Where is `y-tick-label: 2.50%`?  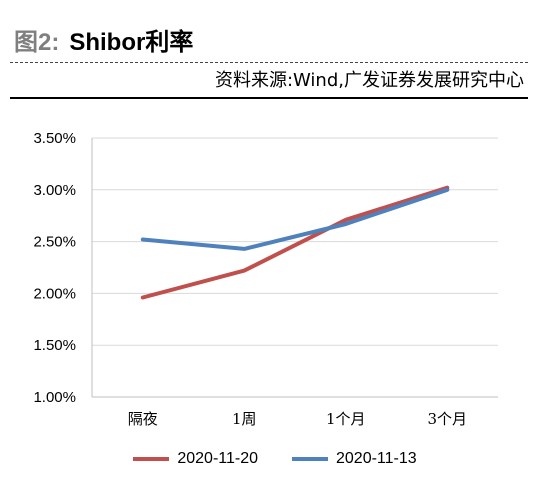
y-tick-label: 2.50% is located at coordinates (54, 242).